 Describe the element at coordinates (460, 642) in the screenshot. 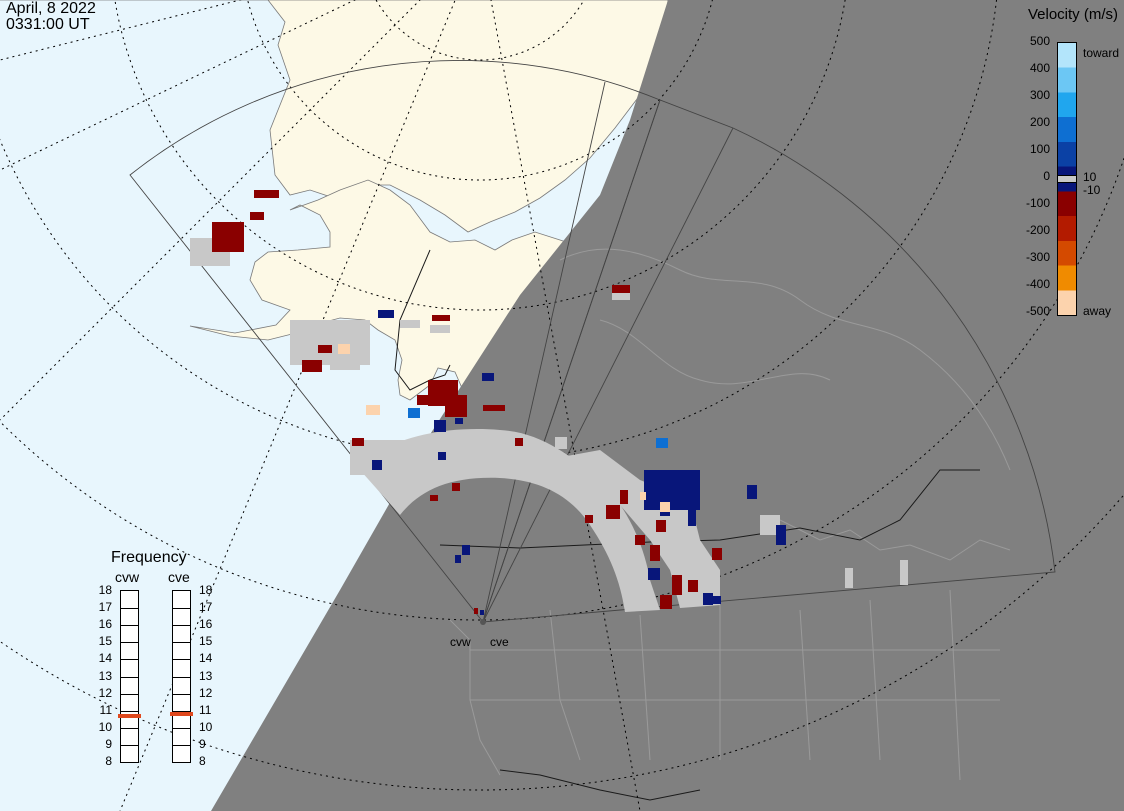

I see `radar-label-cvw: cvw` at that location.